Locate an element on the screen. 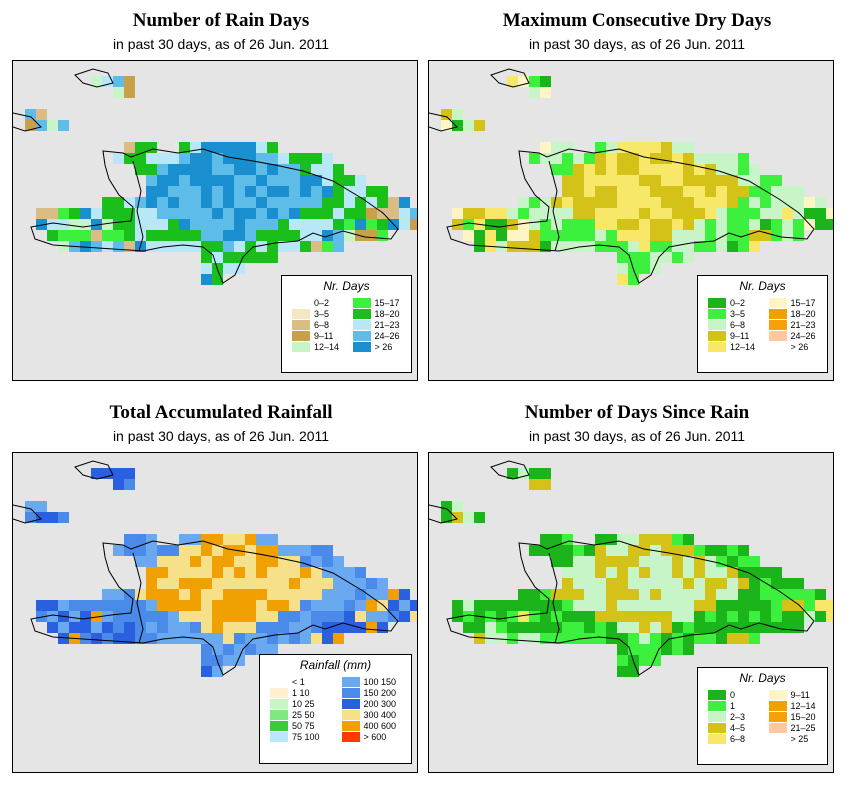  cuba-outline is located at coordinates (443, 514).